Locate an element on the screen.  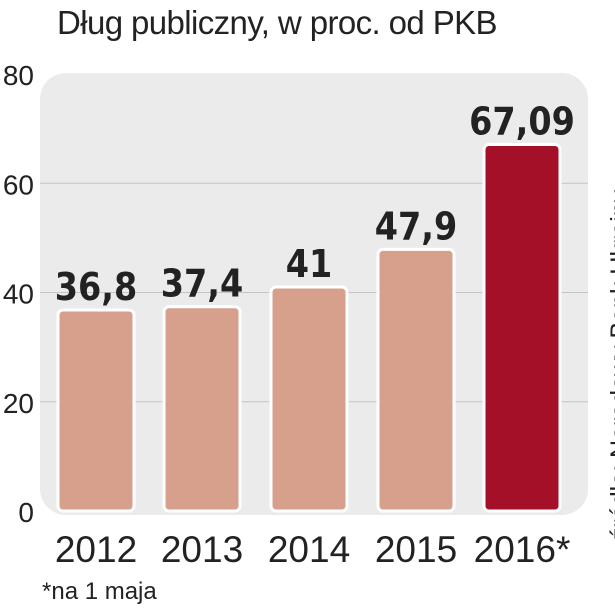
value-label: 37,4 is located at coordinates (202, 285).